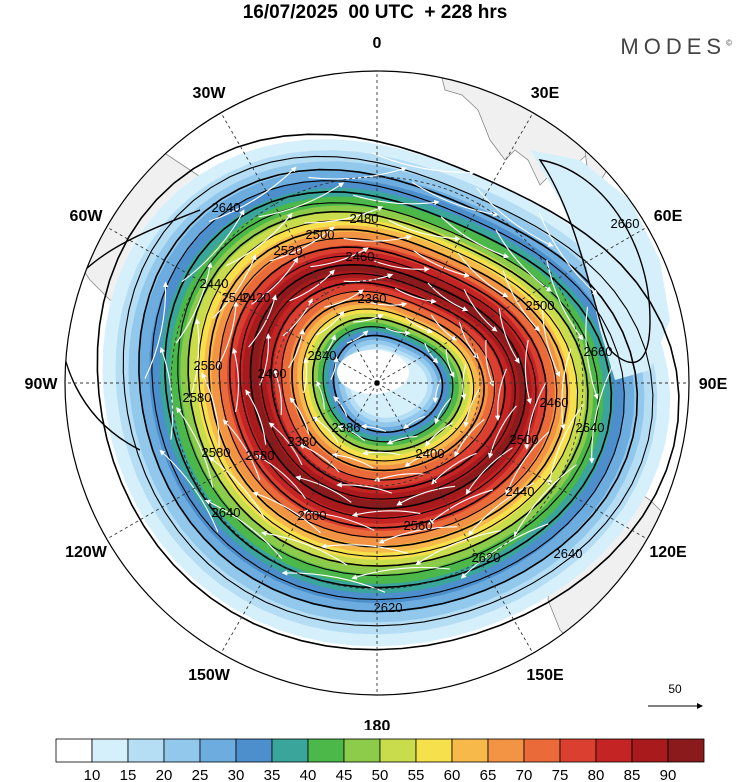 The image size is (750, 782). I want to click on colorbar-tick-label: 90, so click(668, 774).